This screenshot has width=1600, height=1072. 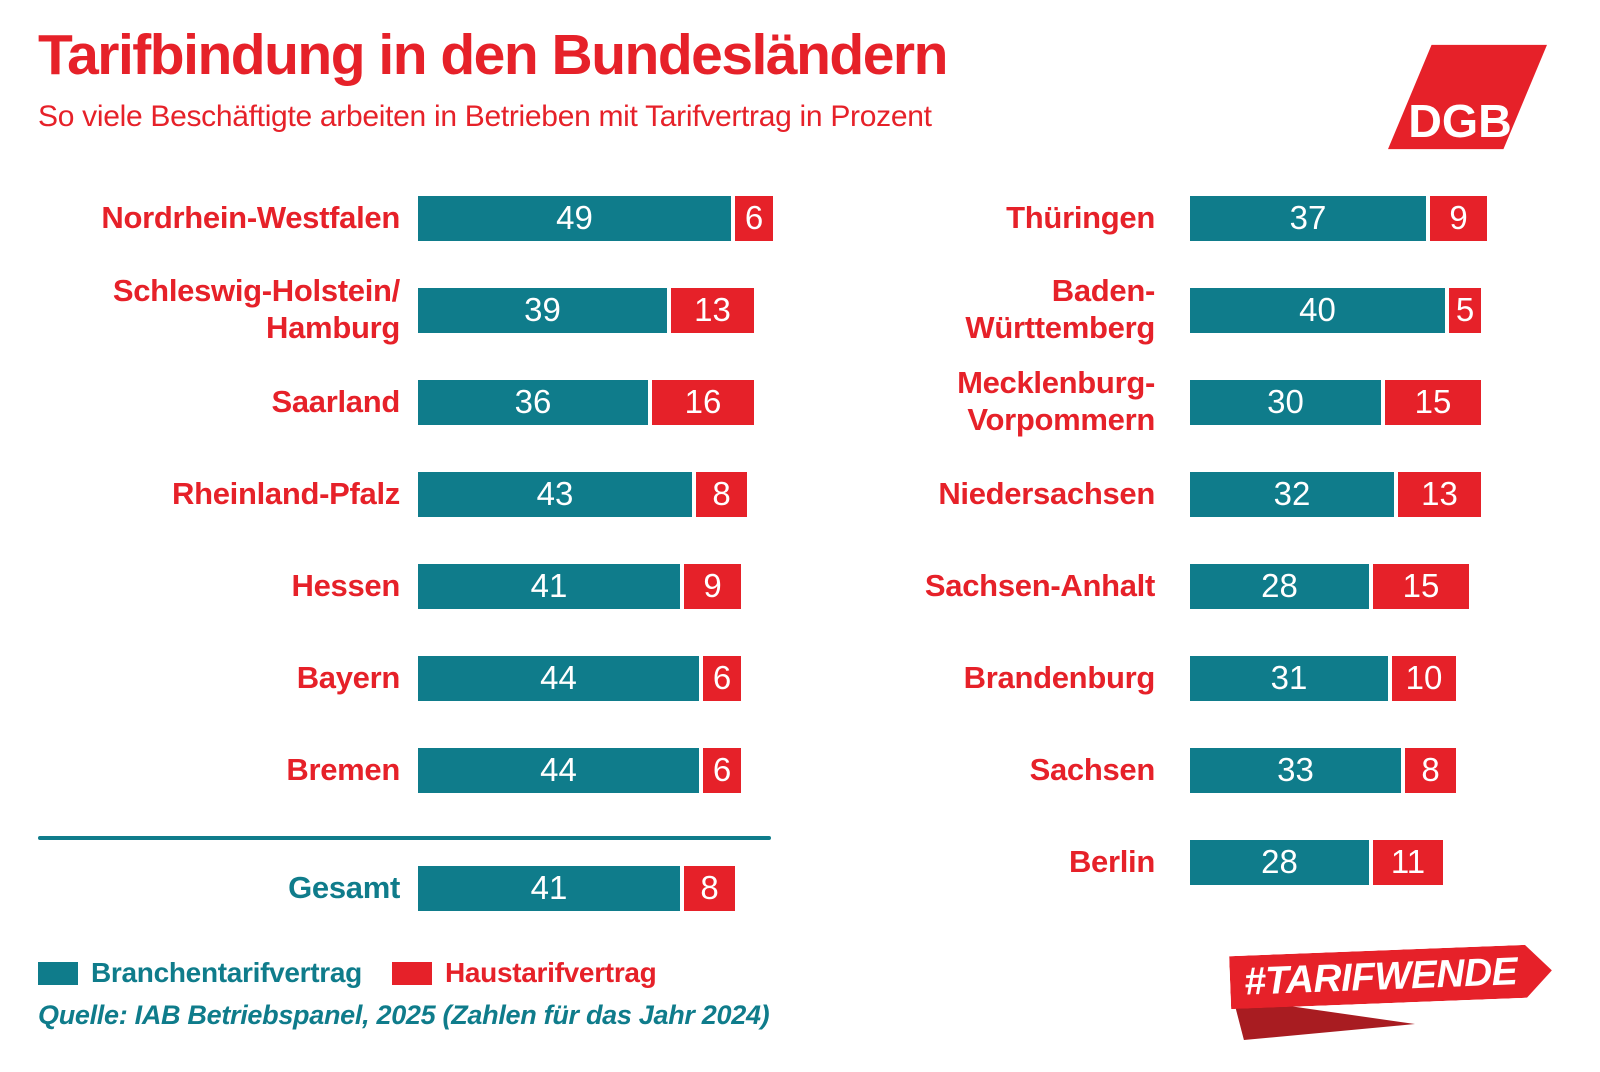 I want to click on segment-value: 30, so click(x=1285, y=401).